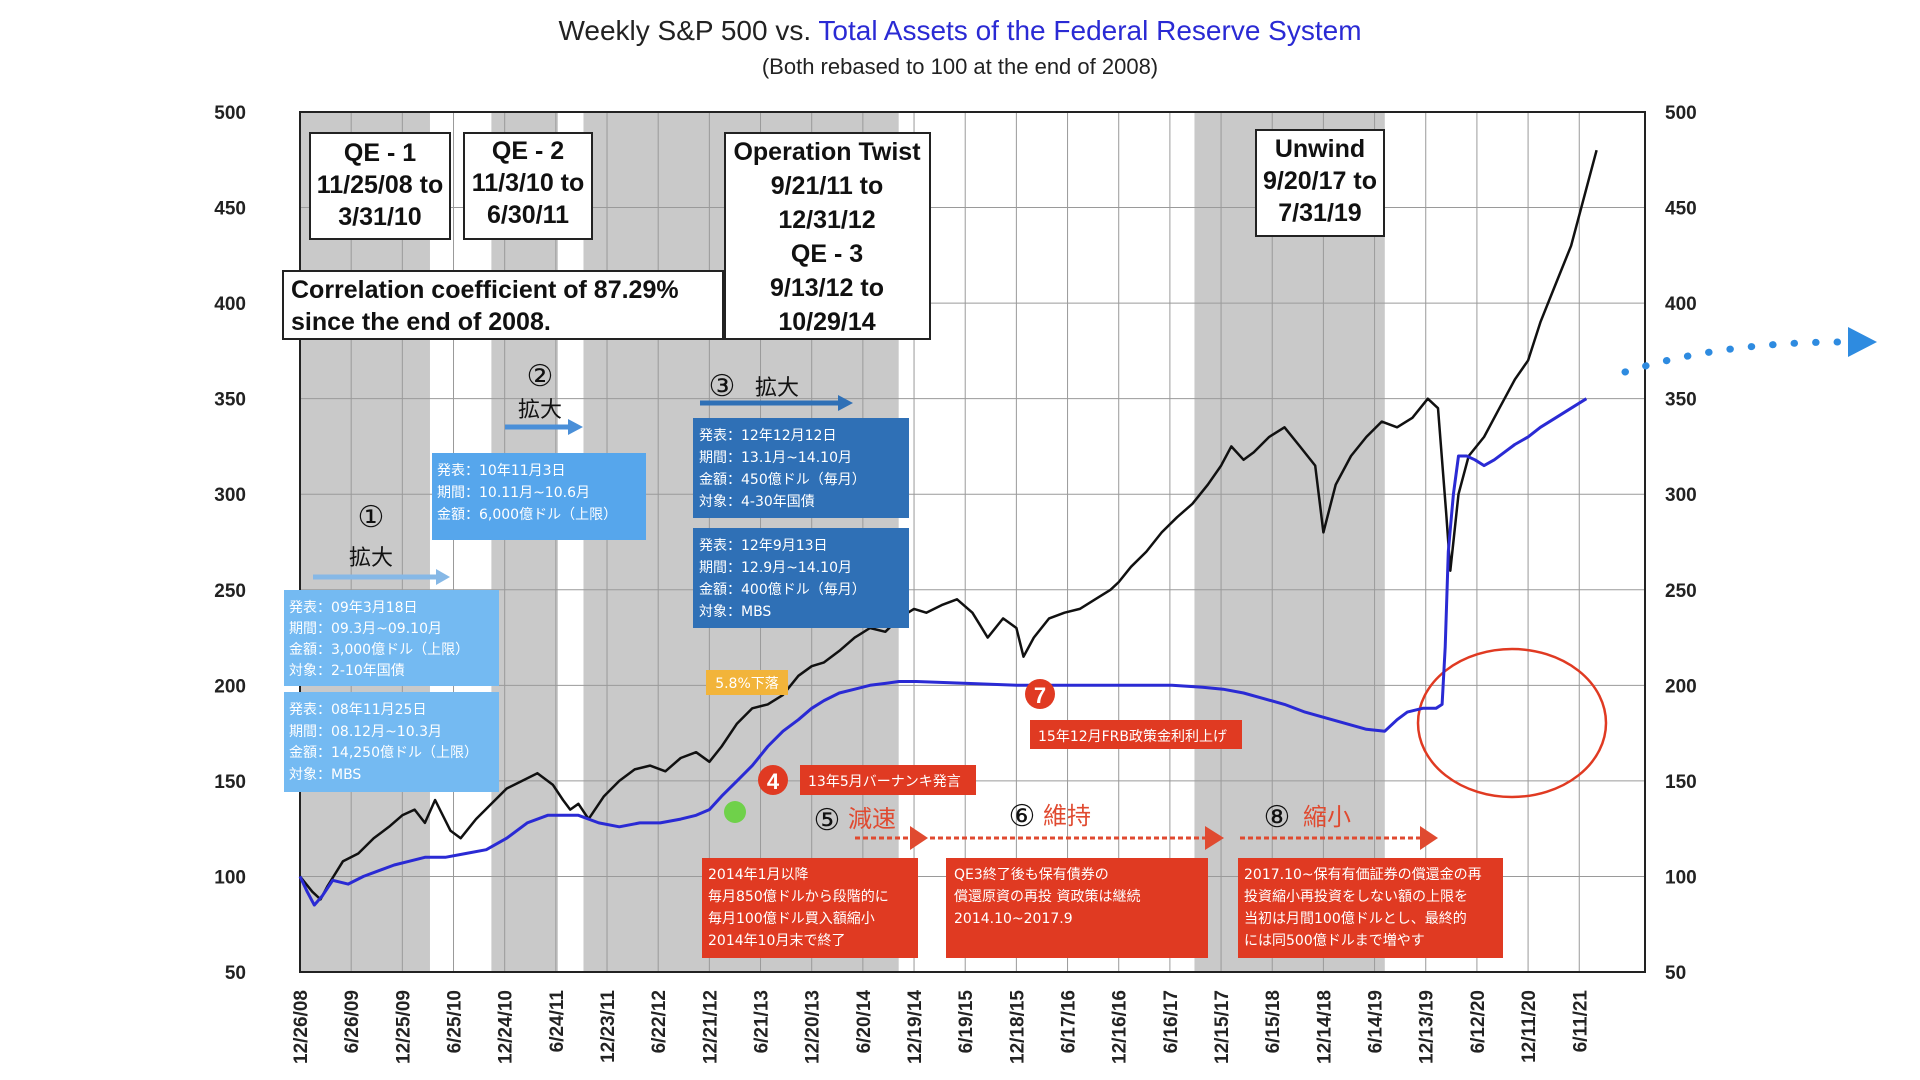  I want to click on x-tick-label: 6/16/17, so click(1171, 1021).